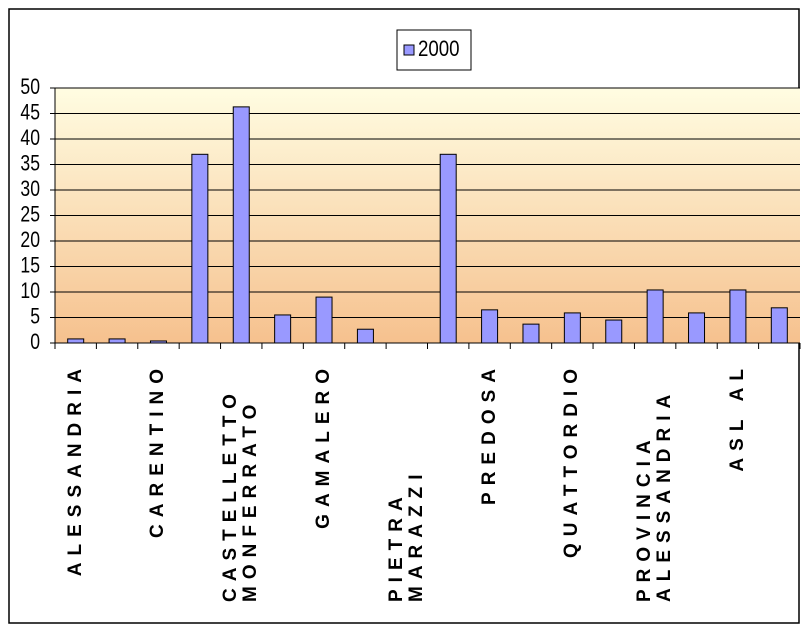 This screenshot has width=802, height=625. I want to click on y-tick-label: 35, so click(30, 164).